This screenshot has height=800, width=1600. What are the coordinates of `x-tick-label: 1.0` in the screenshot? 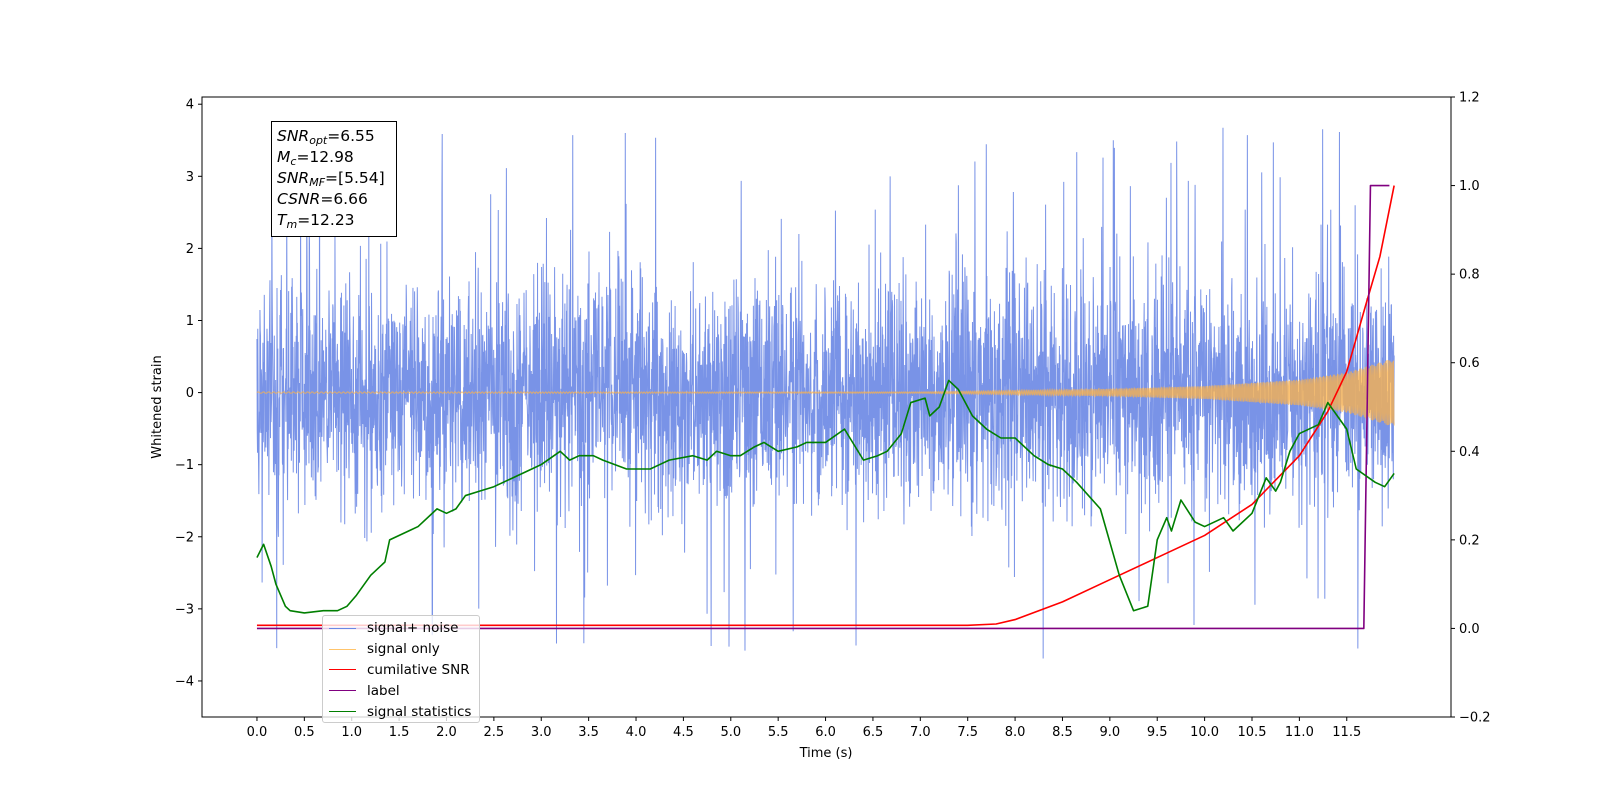 It's located at (351, 732).